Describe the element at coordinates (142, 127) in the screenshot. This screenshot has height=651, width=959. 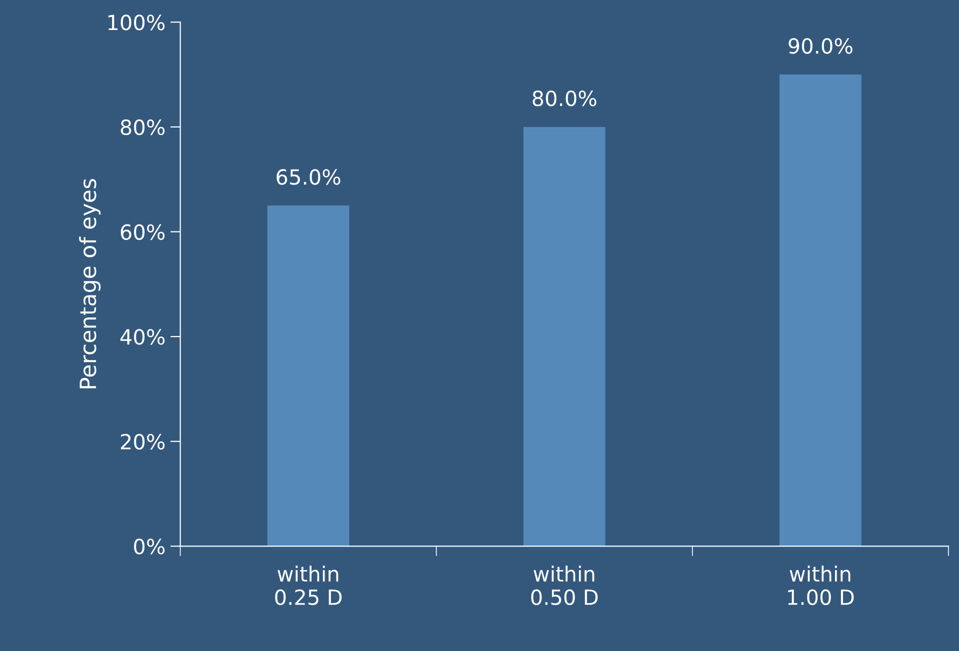
I see `y-tick-label: 80%` at that location.